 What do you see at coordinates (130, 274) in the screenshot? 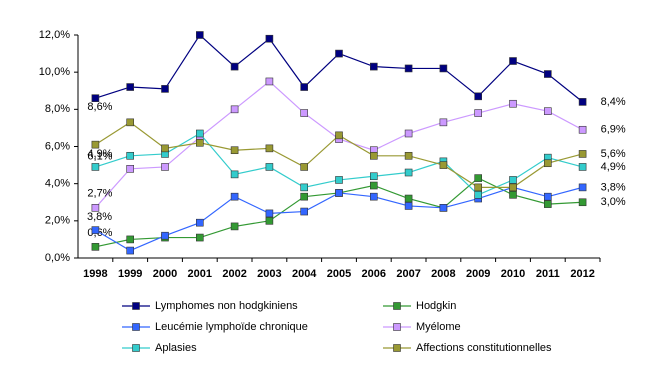
I see `x-tick-label: 1999` at bounding box center [130, 274].